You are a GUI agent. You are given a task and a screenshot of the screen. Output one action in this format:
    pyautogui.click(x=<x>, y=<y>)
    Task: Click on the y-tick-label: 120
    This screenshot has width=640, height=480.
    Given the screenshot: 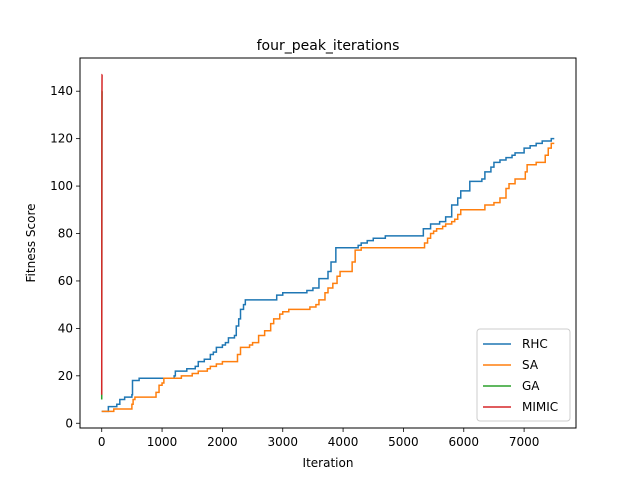 What is the action you would take?
    pyautogui.click(x=61, y=139)
    